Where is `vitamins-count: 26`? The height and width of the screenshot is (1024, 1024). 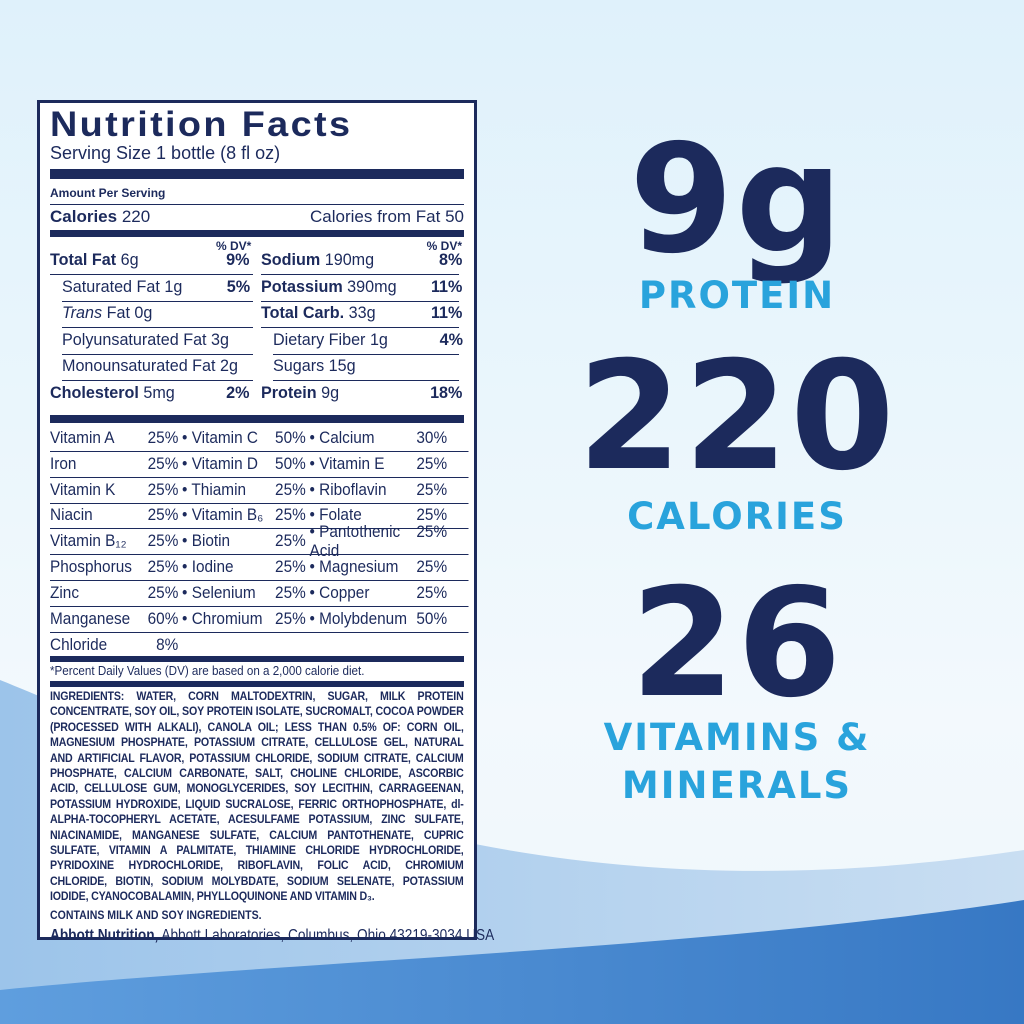
vitamins-count: 26 is located at coordinates (737, 644).